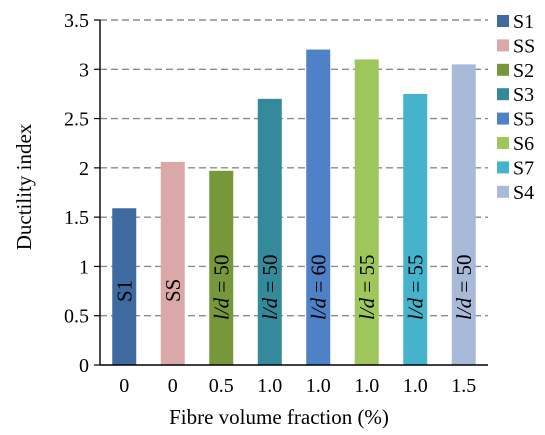  What do you see at coordinates (24, 186) in the screenshot?
I see `y-axis-title: Ductility index` at bounding box center [24, 186].